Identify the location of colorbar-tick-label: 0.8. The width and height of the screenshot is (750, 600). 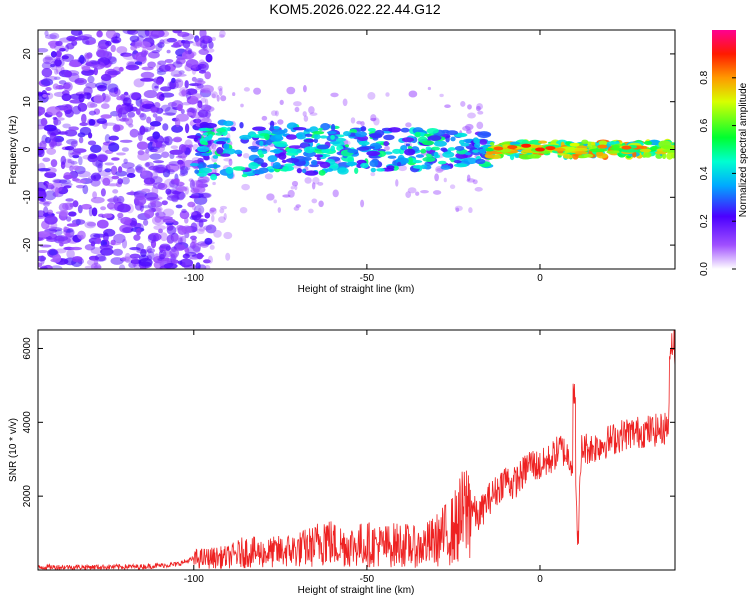
(704, 77).